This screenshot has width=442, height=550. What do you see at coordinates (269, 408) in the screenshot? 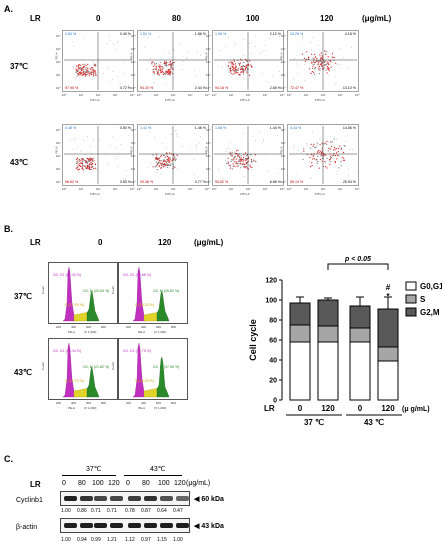
I see `bar-lr-label: LR` at bounding box center [269, 408].